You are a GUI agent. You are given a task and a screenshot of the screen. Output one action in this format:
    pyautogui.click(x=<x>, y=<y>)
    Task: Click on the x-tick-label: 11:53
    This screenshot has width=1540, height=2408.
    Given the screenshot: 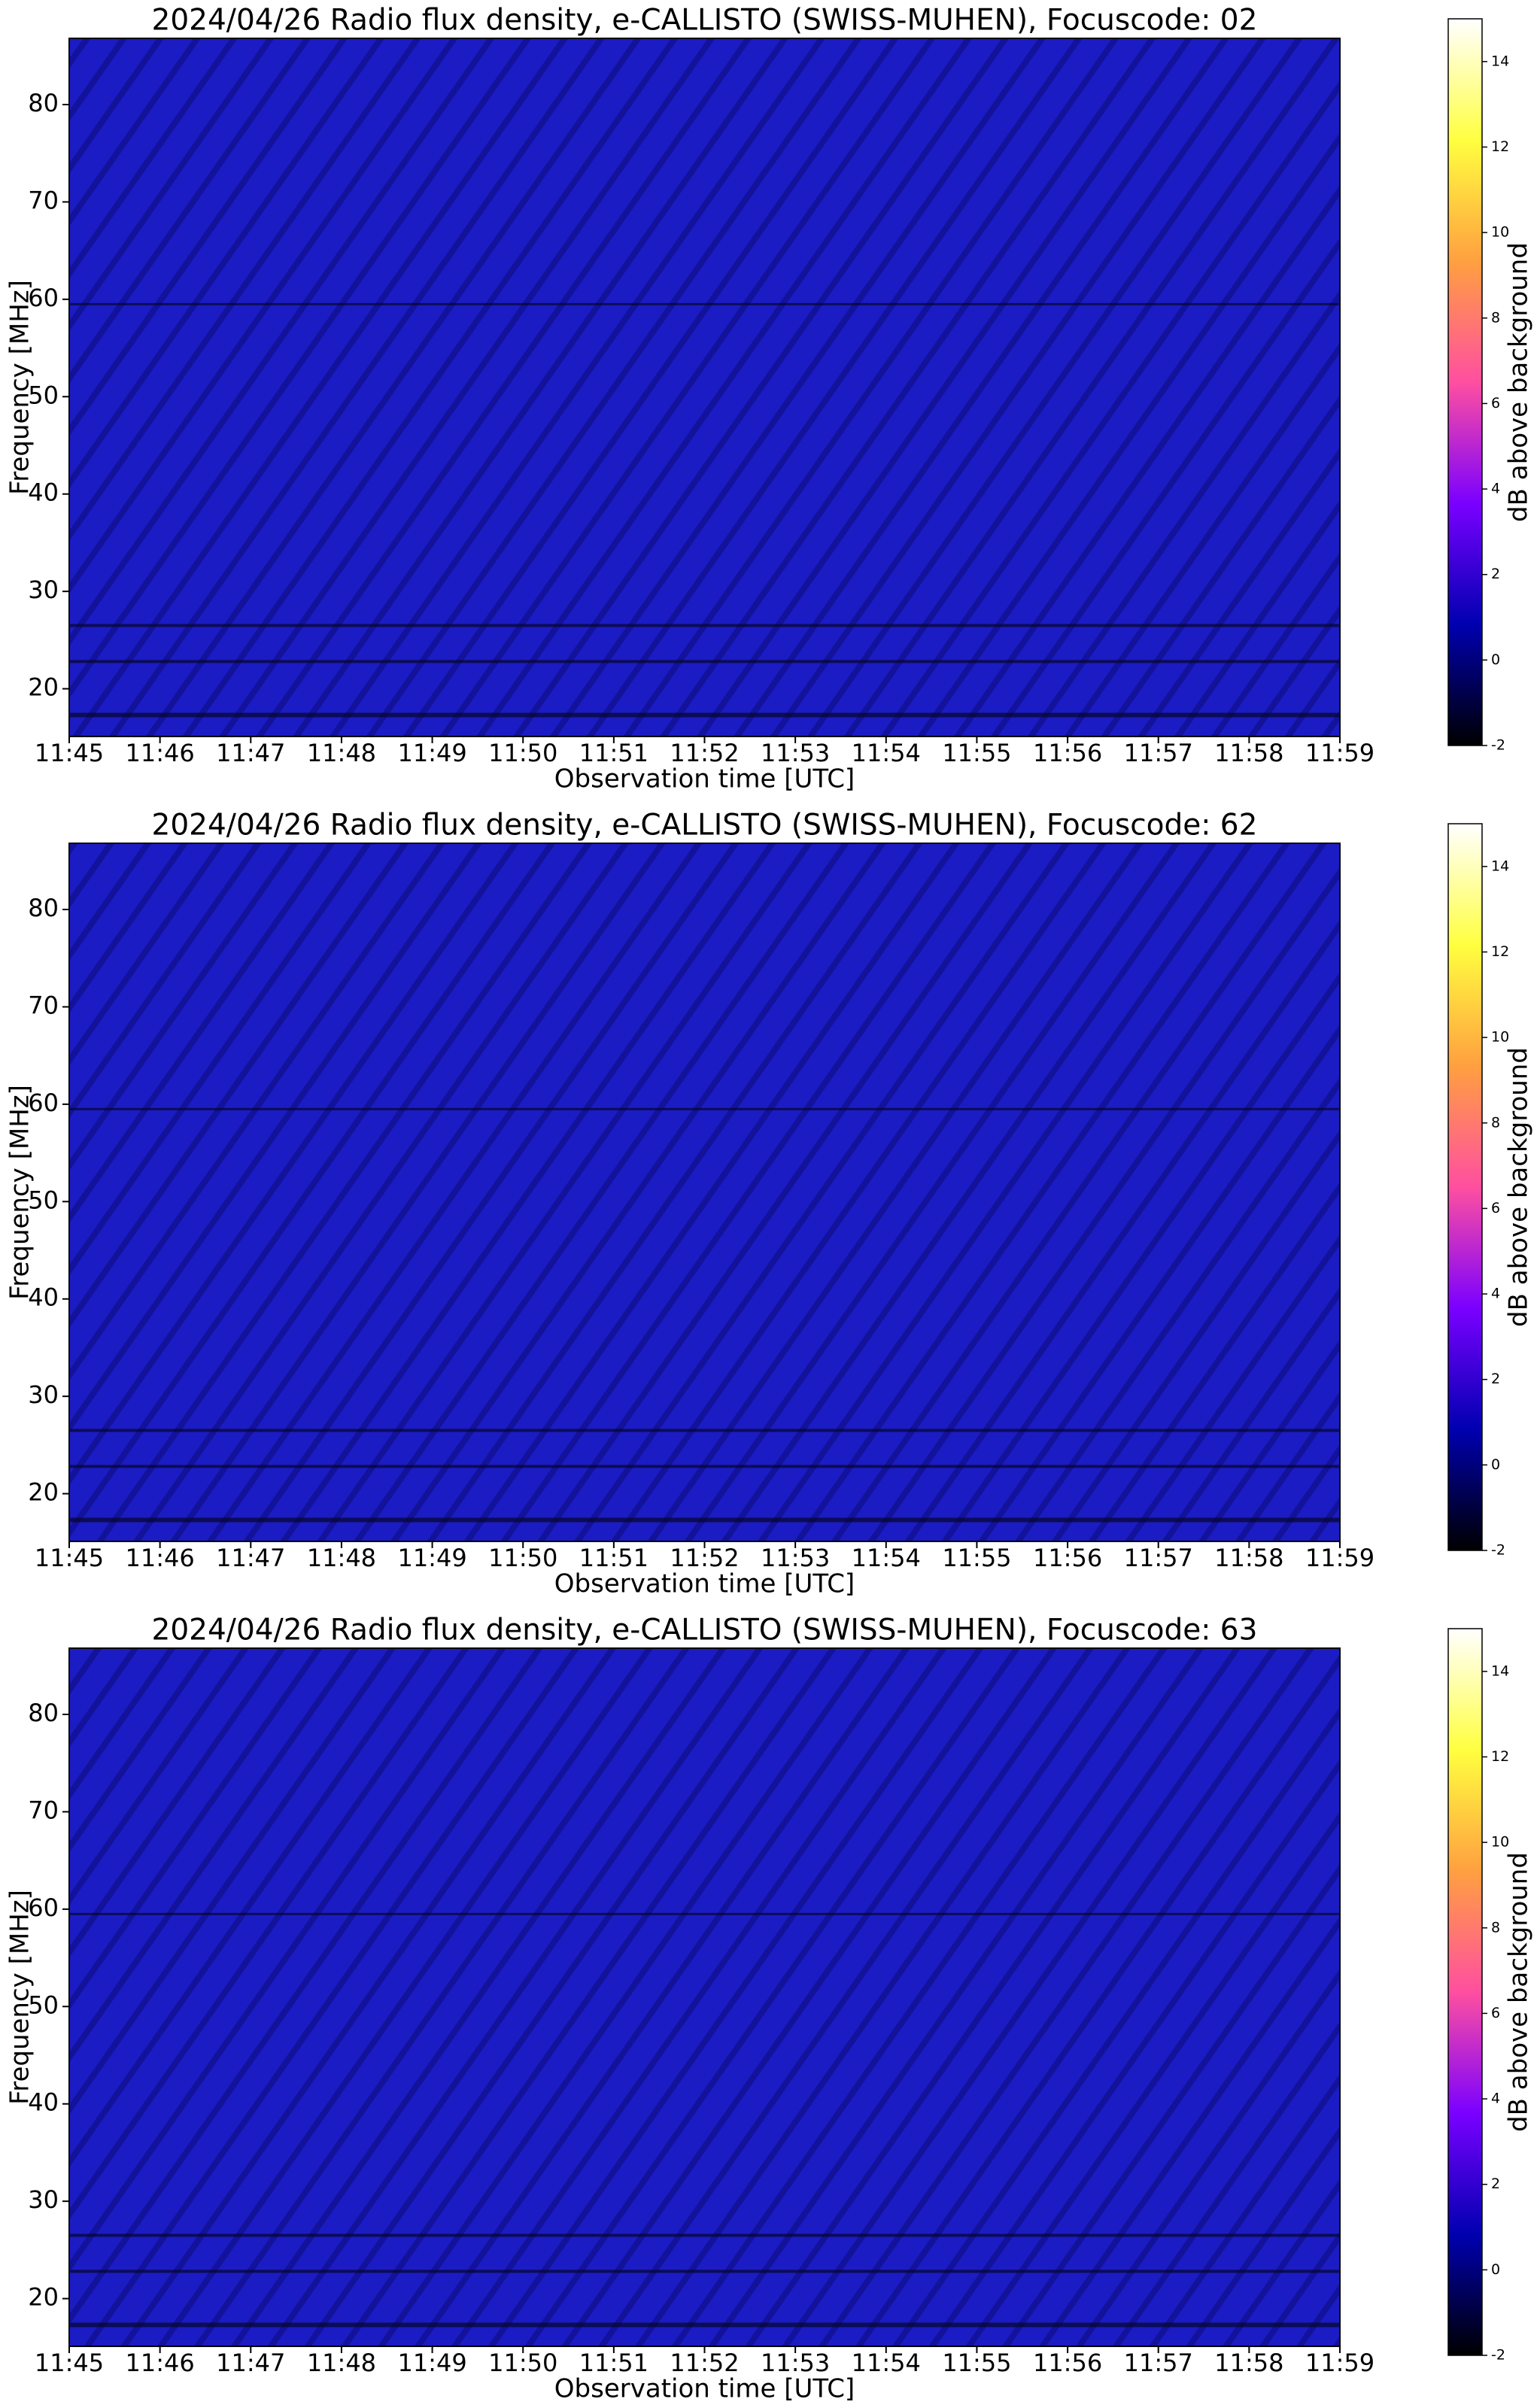 What is the action you would take?
    pyautogui.click(x=795, y=753)
    